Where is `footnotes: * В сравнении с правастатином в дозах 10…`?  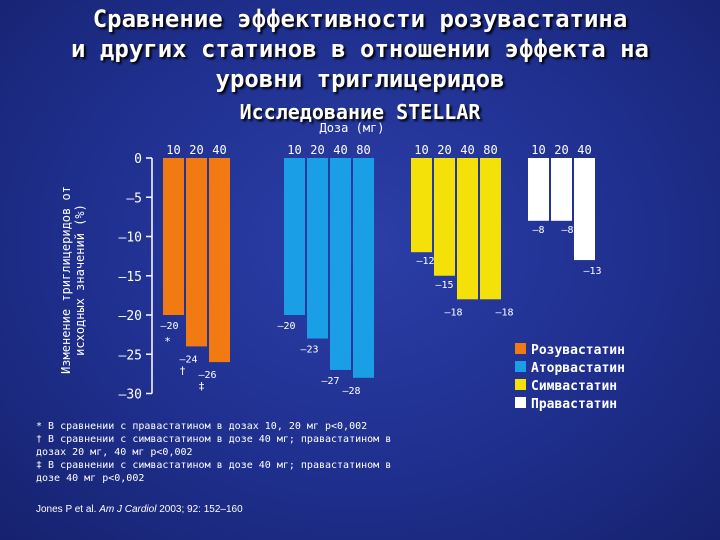
footnotes: * В сравнении с правастатином в дозах 10… is located at coordinates (226, 452).